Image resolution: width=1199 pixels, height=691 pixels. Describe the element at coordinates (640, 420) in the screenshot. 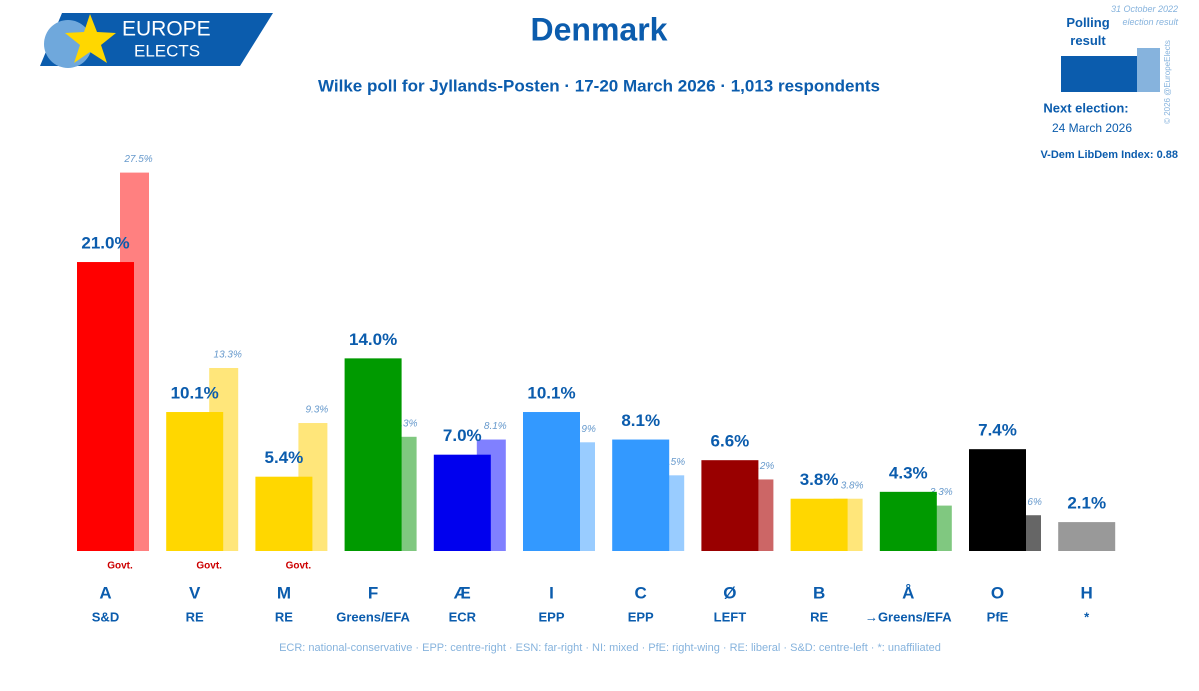

I see `value-label: 8.1%` at that location.